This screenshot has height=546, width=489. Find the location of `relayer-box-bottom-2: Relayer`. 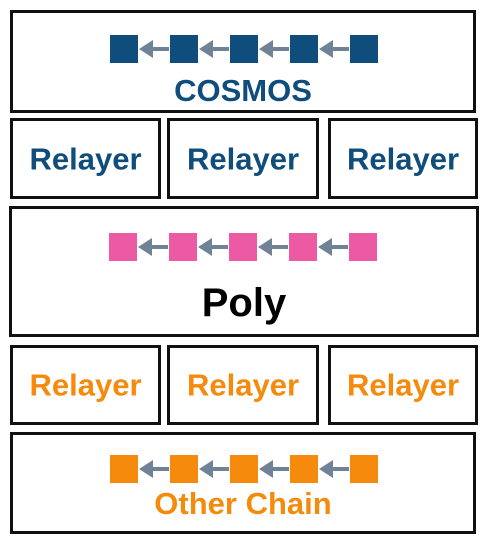

relayer-box-bottom-2: Relayer is located at coordinates (243, 385).